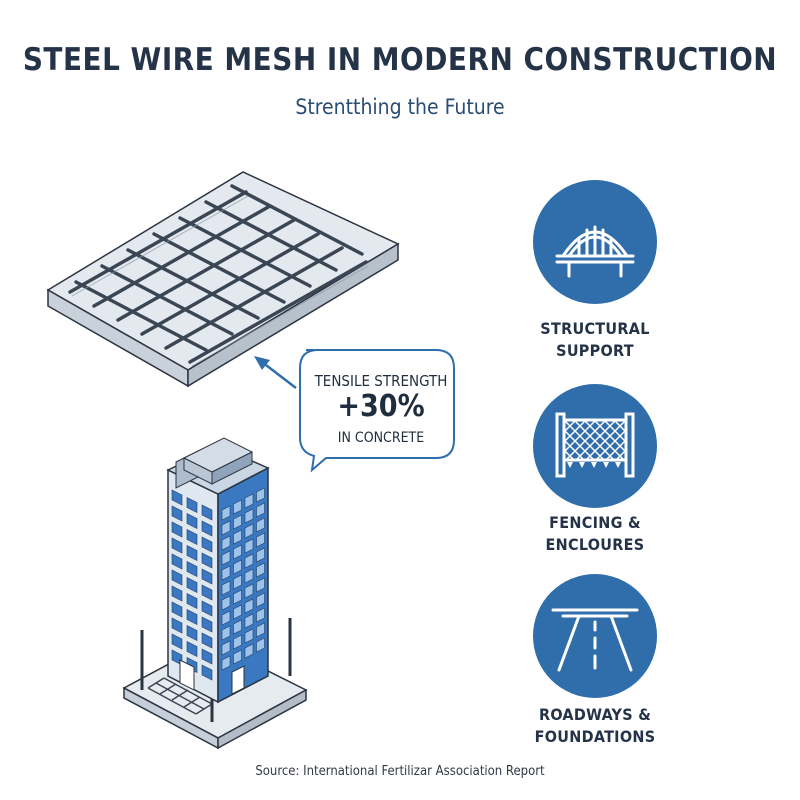 The image size is (800, 800). Describe the element at coordinates (400, 107) in the screenshot. I see `page-subtitle: Strentthing the Future` at that location.